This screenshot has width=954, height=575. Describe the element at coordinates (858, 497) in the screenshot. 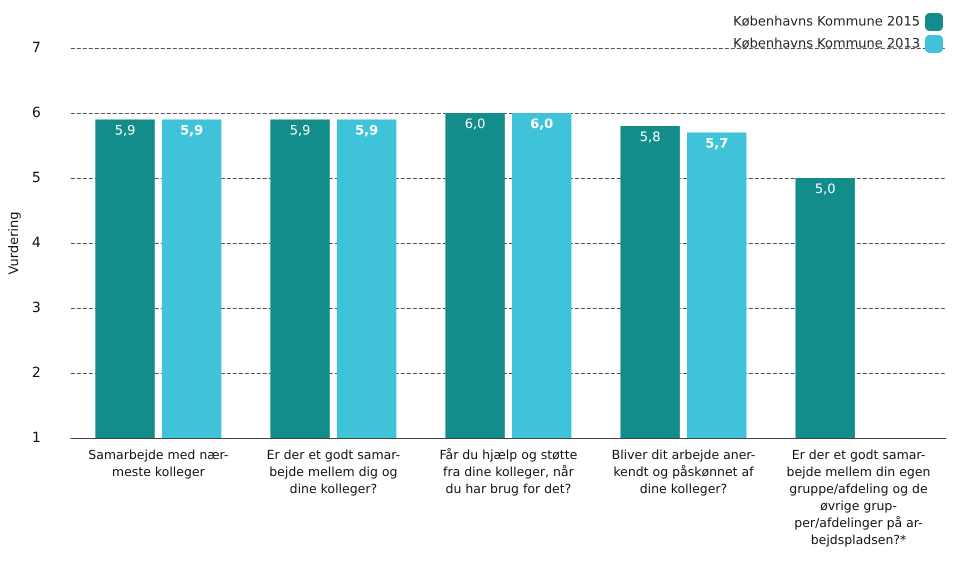

I see `x-tick-label: Er der et godt samar- bejde mellem din egen gruppe/afdeling og de øvrige grup- per/afdelinger på ar- bejdspladsen?*` at that location.